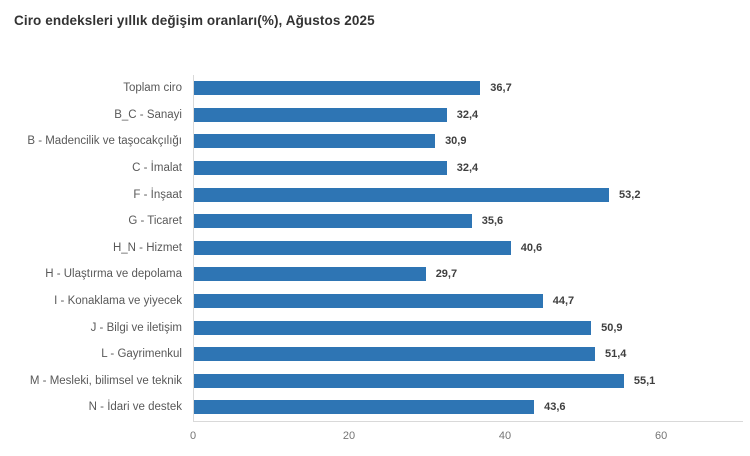 The image size is (750, 456). I want to click on x-axis-tick-label: 60, so click(661, 436).